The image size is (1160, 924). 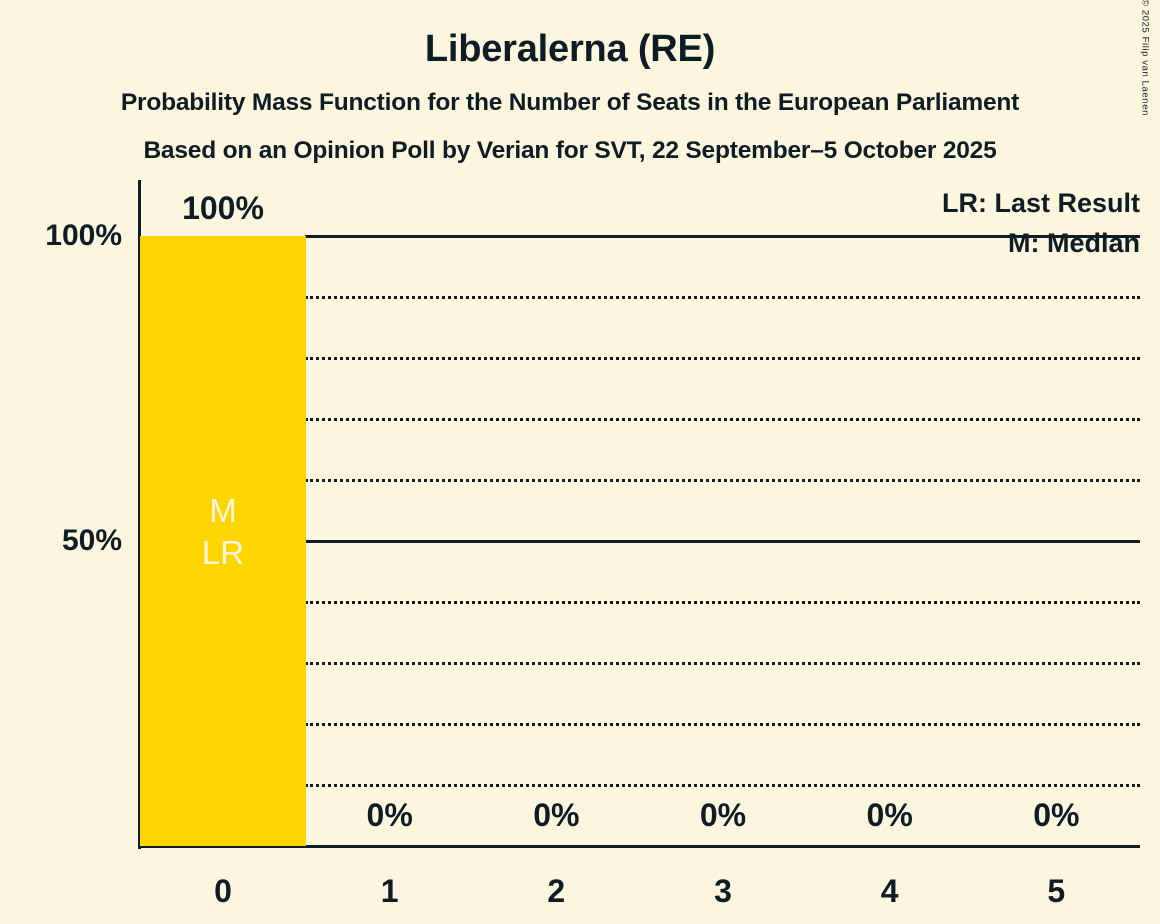 I want to click on bar-marker-labels: M LR, so click(x=223, y=532).